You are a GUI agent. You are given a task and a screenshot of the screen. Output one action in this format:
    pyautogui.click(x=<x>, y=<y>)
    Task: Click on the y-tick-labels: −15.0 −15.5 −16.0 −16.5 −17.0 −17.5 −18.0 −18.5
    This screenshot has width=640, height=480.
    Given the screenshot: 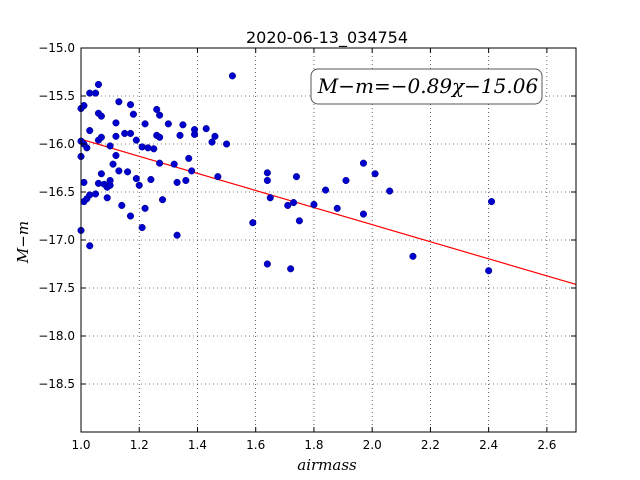 What is the action you would take?
    pyautogui.click(x=56, y=216)
    